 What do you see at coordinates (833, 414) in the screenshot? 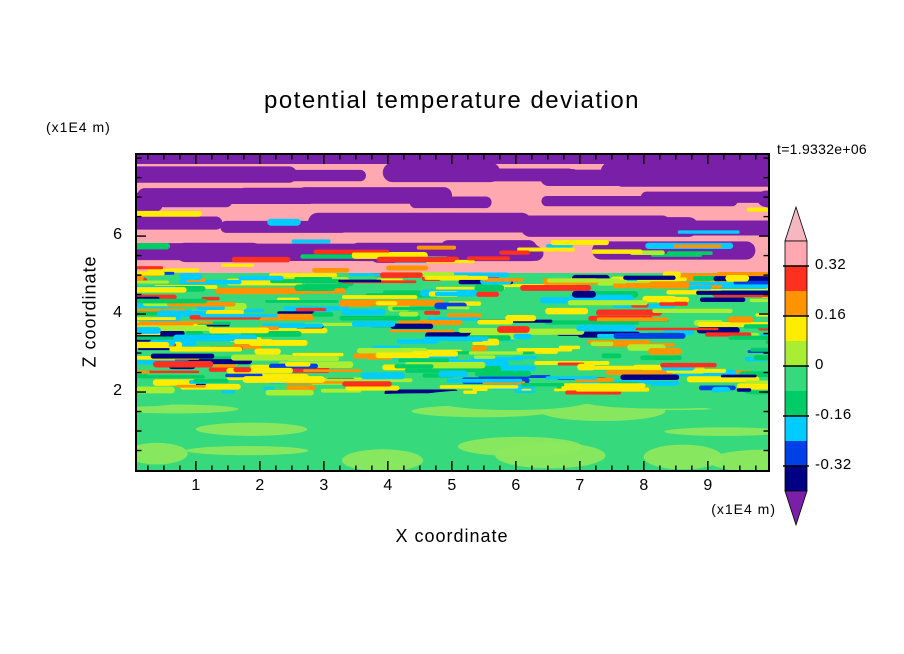
I see `colorbar-label: -0.16` at bounding box center [833, 414].